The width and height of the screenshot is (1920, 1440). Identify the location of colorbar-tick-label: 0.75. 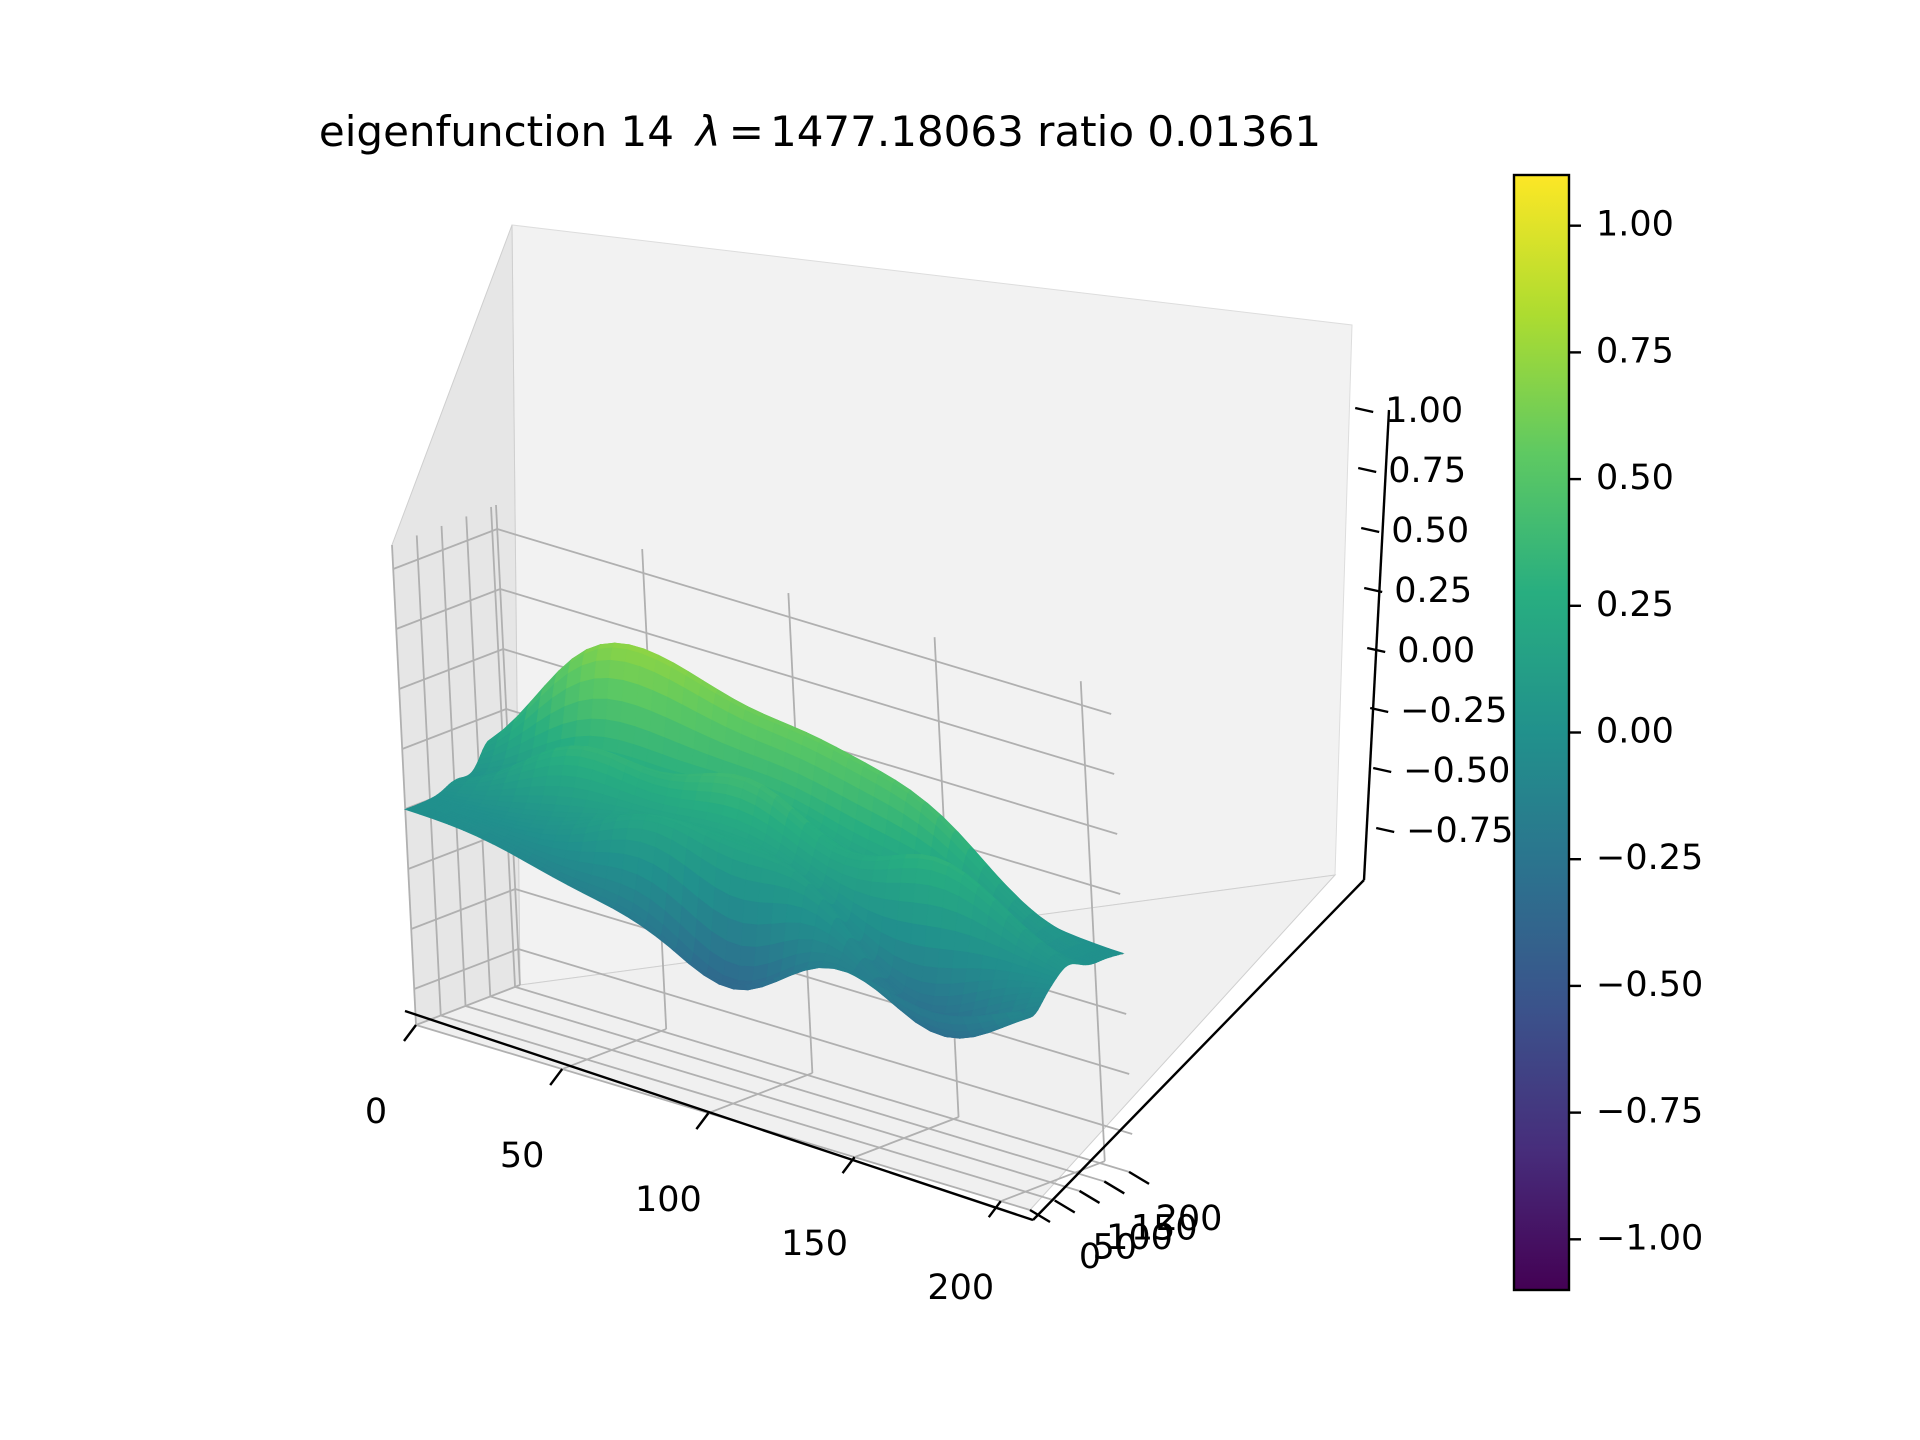
(1635, 351).